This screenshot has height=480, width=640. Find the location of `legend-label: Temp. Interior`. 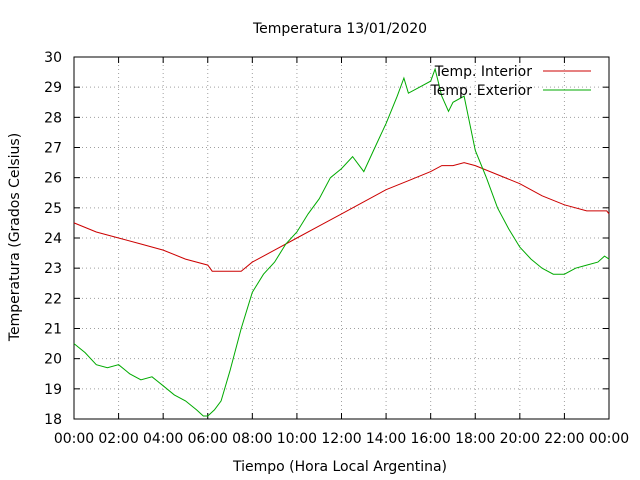

legend-label: Temp. Interior is located at coordinates (483, 72).